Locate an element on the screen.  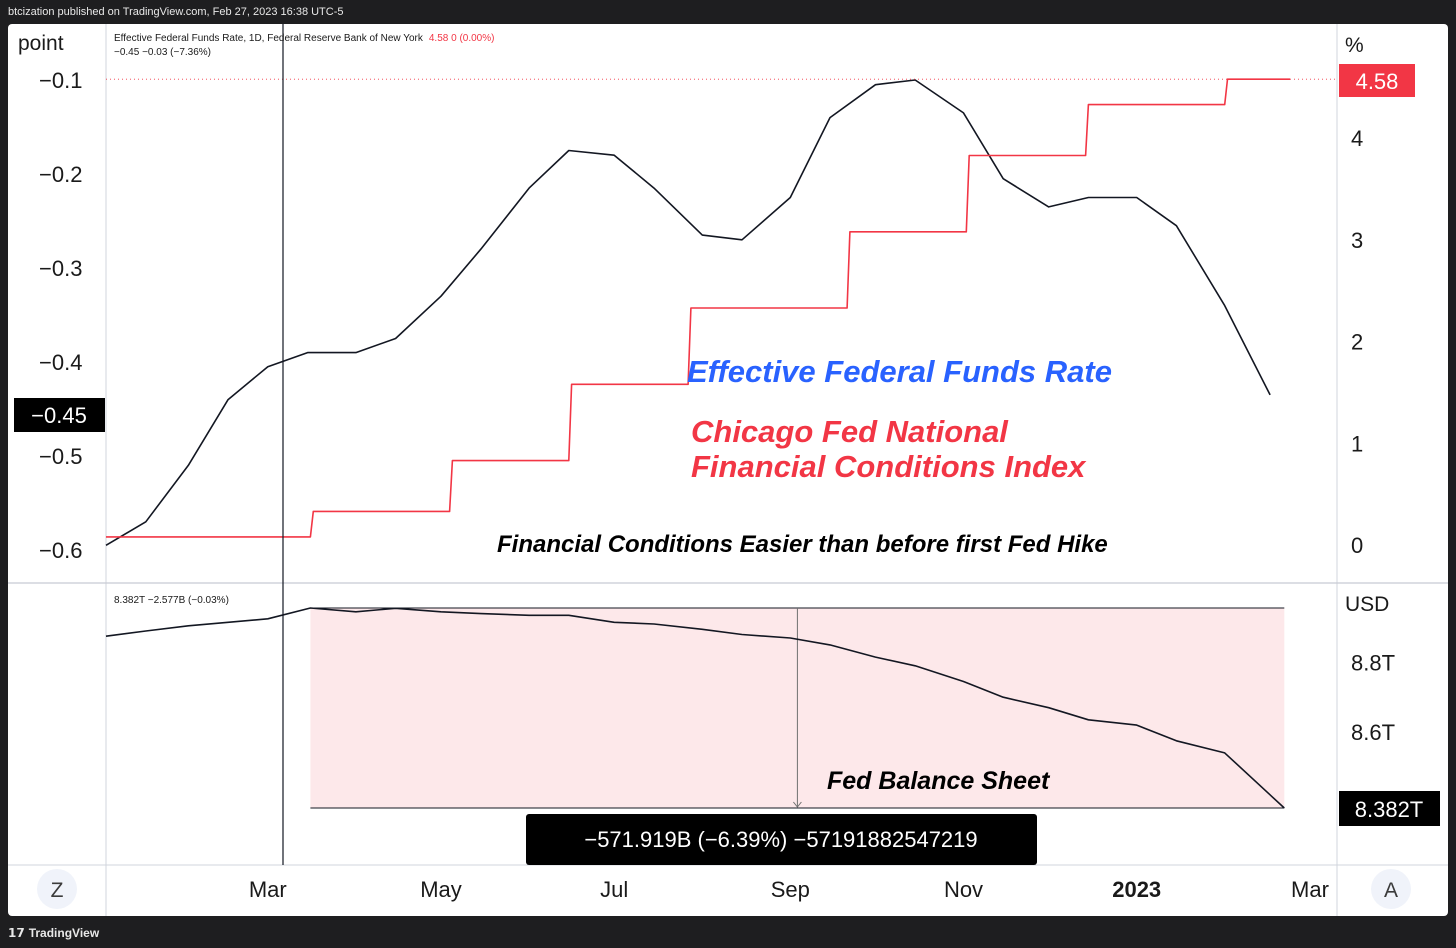
svg-text: −0.45 is located at coordinates (59, 415).